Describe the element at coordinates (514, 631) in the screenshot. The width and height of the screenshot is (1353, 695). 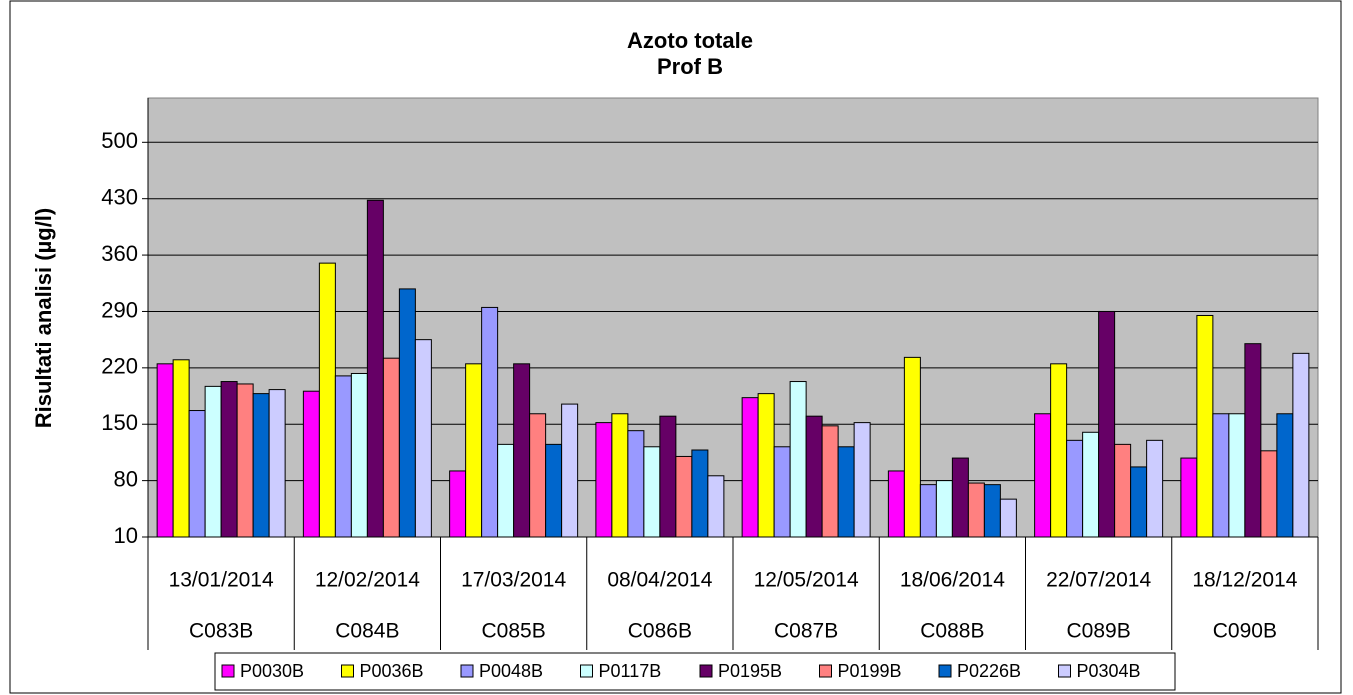
I see `x-tick-label: C085B` at that location.